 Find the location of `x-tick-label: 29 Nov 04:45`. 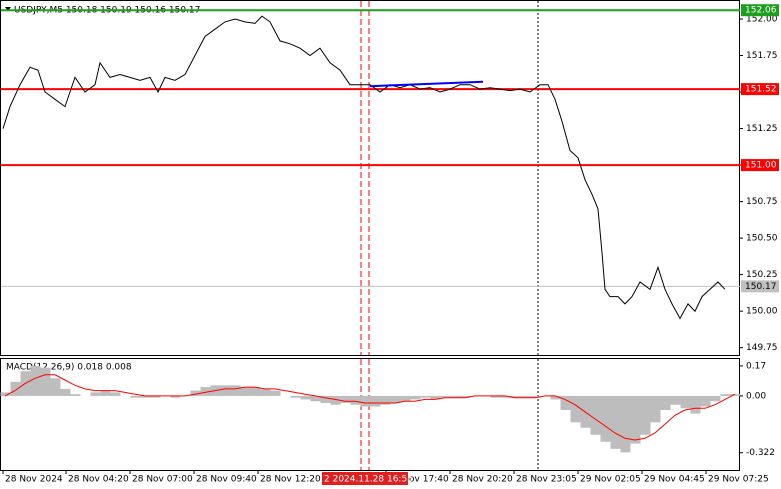

x-tick-label: 29 Nov 04:45 is located at coordinates (674, 480).